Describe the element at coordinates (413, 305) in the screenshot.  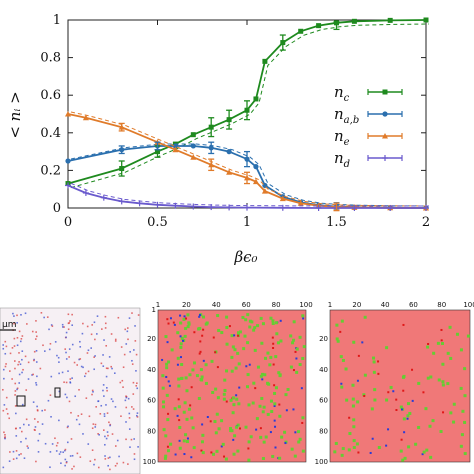
I see `top-tick-label: 60` at that location.